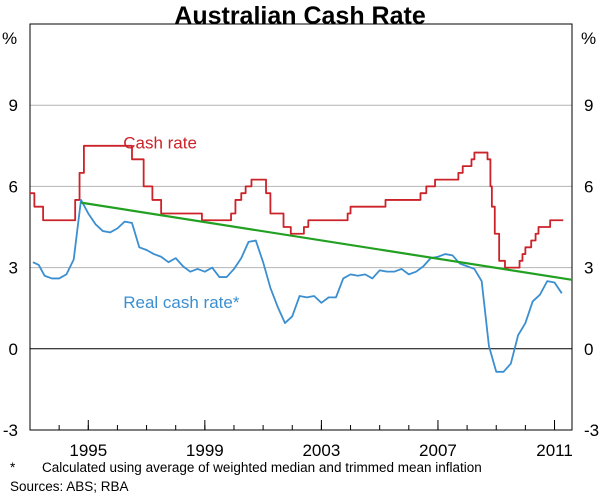 The image size is (600, 503). Describe the element at coordinates (181, 302) in the screenshot. I see `series-annotation: Real cash rate*` at that location.